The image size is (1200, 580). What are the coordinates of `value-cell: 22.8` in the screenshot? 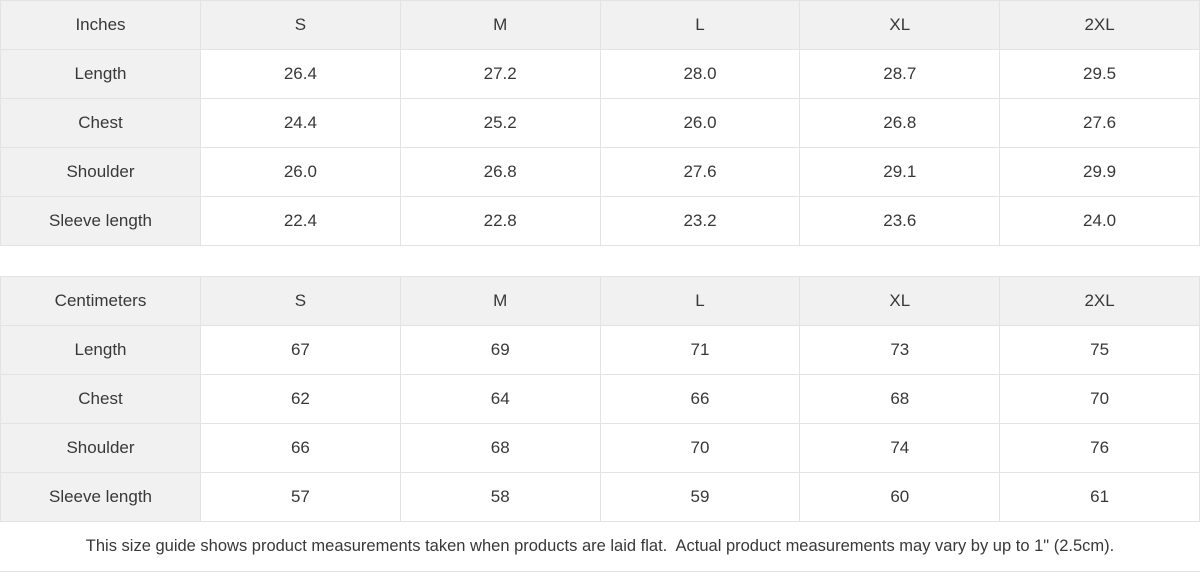 It's located at (500, 221).